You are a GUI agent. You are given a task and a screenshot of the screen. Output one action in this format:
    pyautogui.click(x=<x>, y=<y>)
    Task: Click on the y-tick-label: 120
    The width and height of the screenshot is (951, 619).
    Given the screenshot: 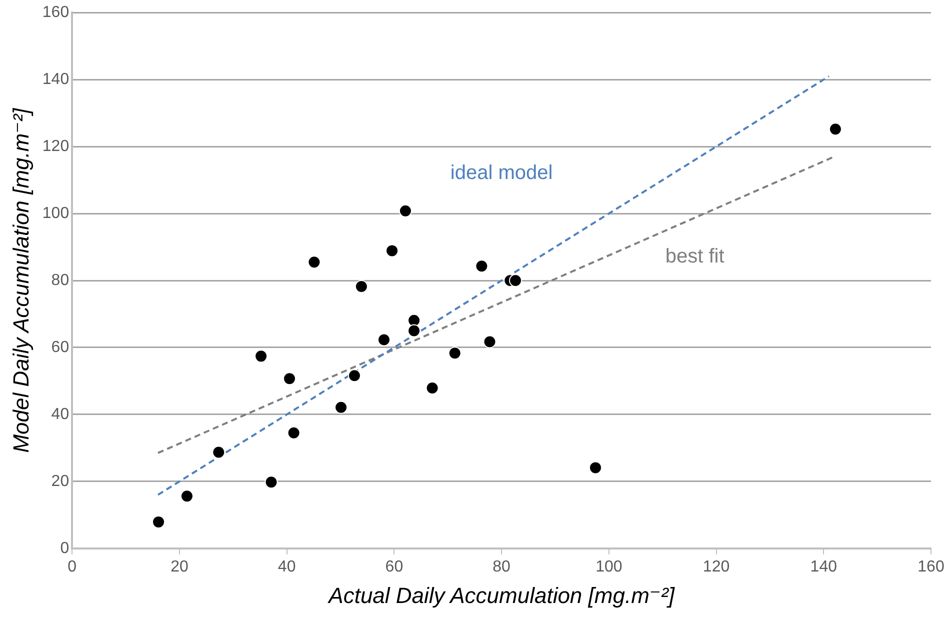 What is the action you would take?
    pyautogui.click(x=56, y=146)
    